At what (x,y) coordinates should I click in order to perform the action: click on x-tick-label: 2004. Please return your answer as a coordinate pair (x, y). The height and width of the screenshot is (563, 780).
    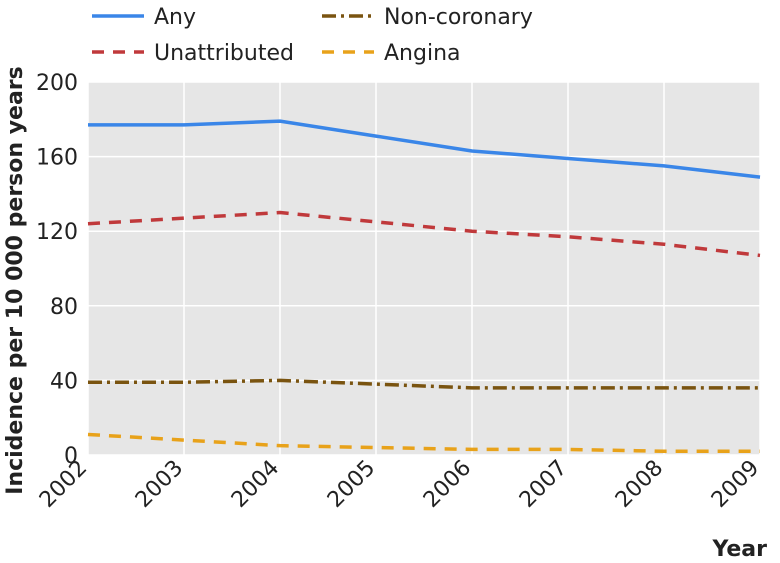
    Looking at the image, I should click on (255, 484).